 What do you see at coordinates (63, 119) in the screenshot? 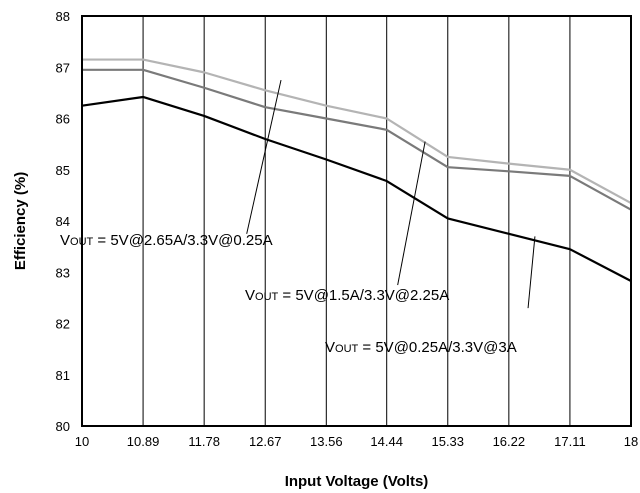
I see `y-tick-label: 86` at bounding box center [63, 119].